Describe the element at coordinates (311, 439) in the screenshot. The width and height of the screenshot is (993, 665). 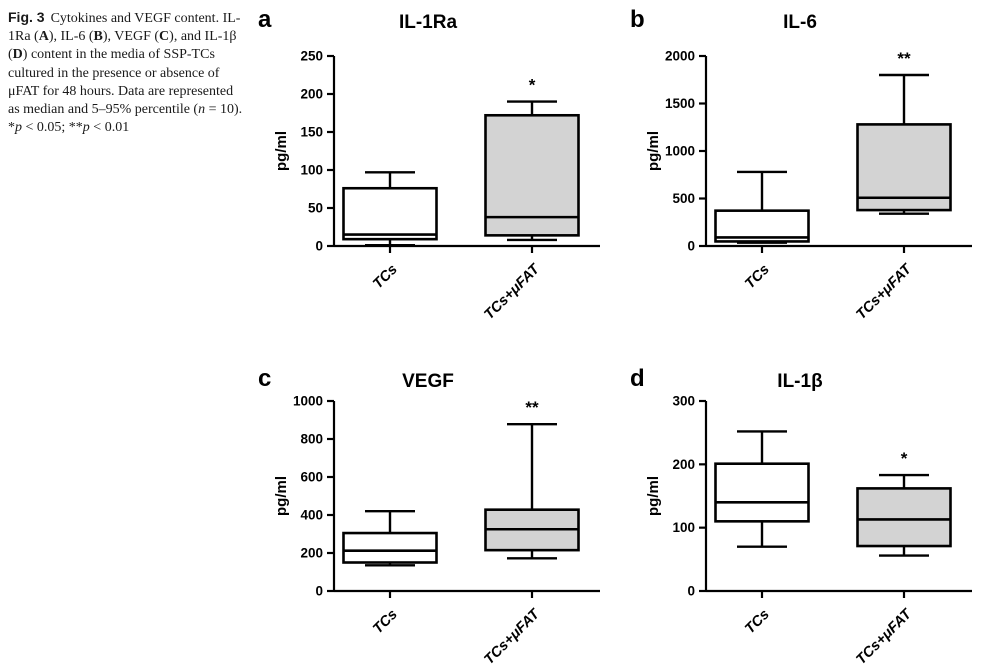
I see `y-tick-label: 800` at that location.